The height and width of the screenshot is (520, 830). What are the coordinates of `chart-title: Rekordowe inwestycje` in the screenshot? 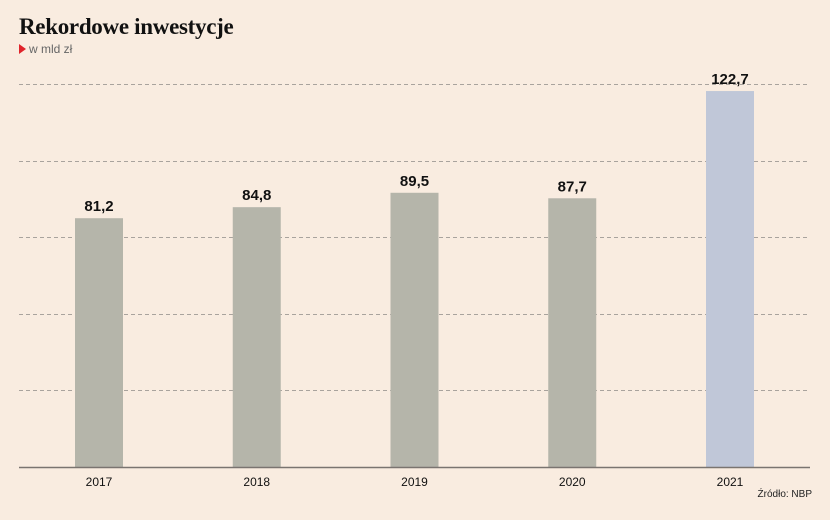 It's located at (126, 26).